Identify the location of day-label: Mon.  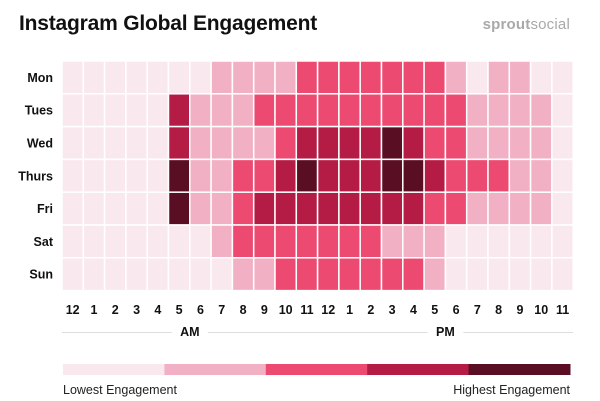
(40, 78).